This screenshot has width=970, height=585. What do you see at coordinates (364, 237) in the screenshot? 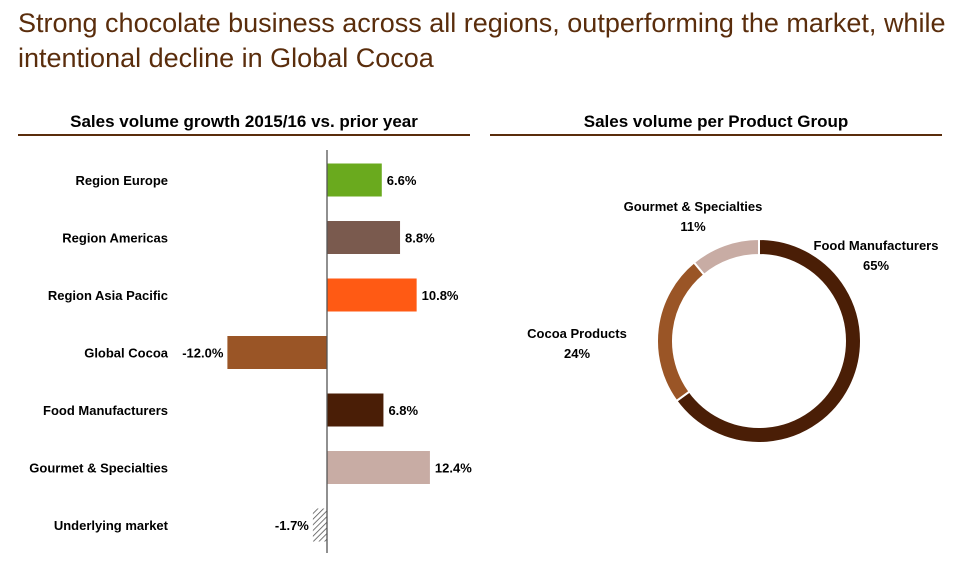
I see `bar-region-americas` at bounding box center [364, 237].